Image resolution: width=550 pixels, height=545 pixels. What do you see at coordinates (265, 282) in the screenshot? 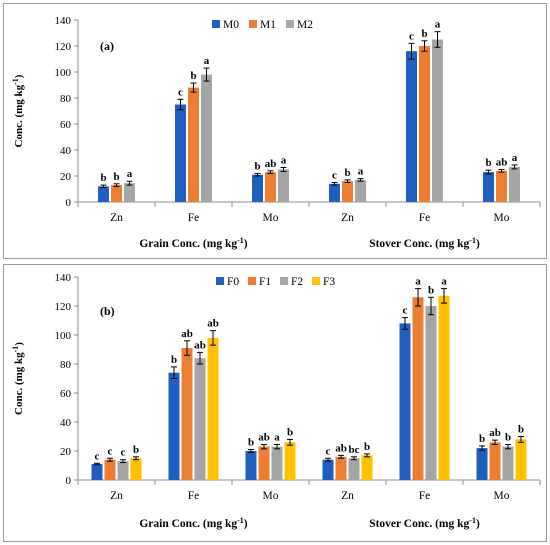
I see `chart-b-legend-label: F1` at bounding box center [265, 282].